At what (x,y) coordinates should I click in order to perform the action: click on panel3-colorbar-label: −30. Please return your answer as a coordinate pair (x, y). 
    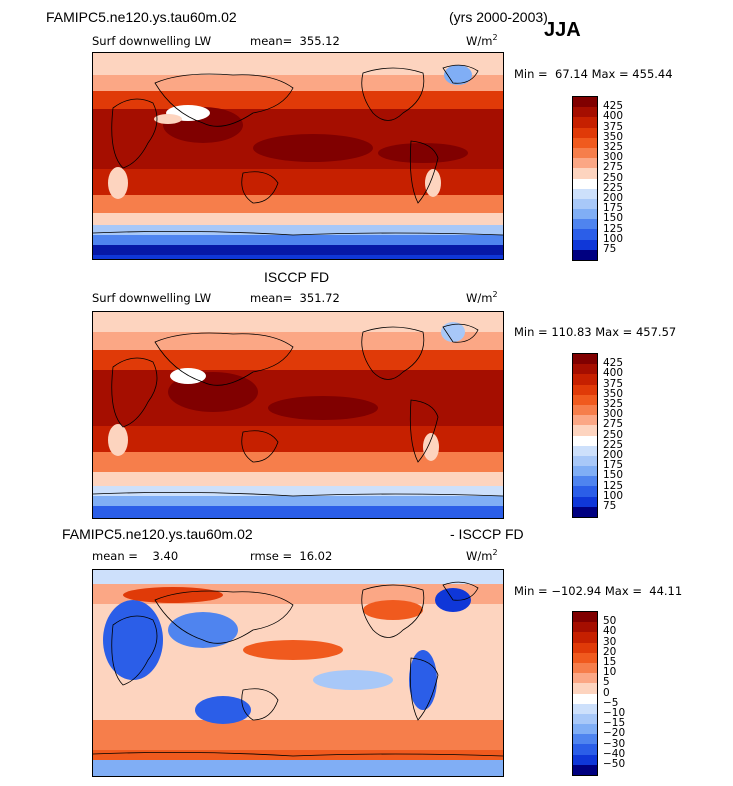
    Looking at the image, I should click on (614, 743).